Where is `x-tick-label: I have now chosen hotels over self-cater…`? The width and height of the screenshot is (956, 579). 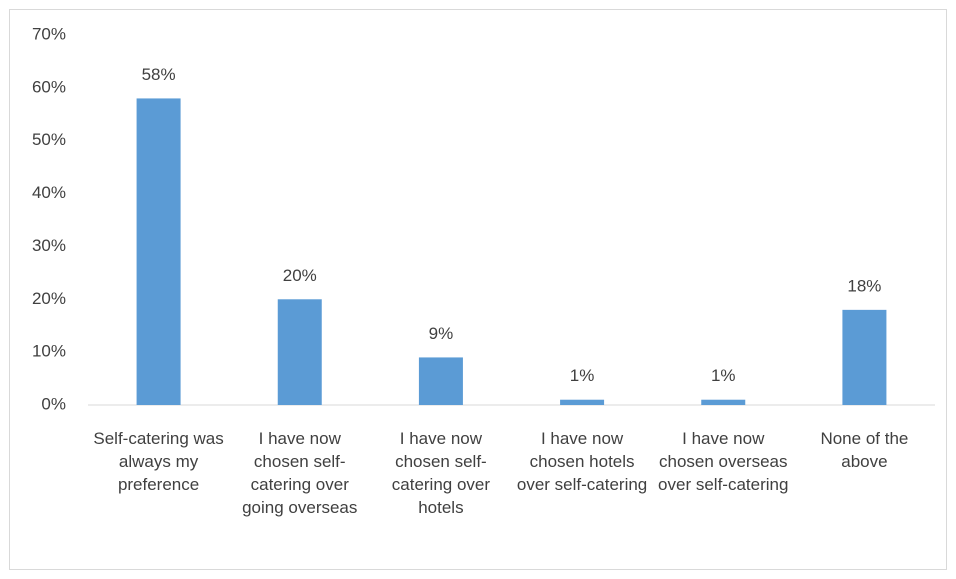
x-tick-label: I have now chosen hotels over self-cater… is located at coordinates (582, 461).